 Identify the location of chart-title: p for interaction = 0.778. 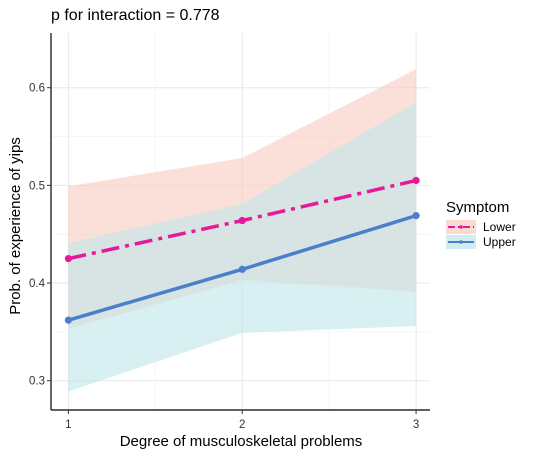
(135, 15).